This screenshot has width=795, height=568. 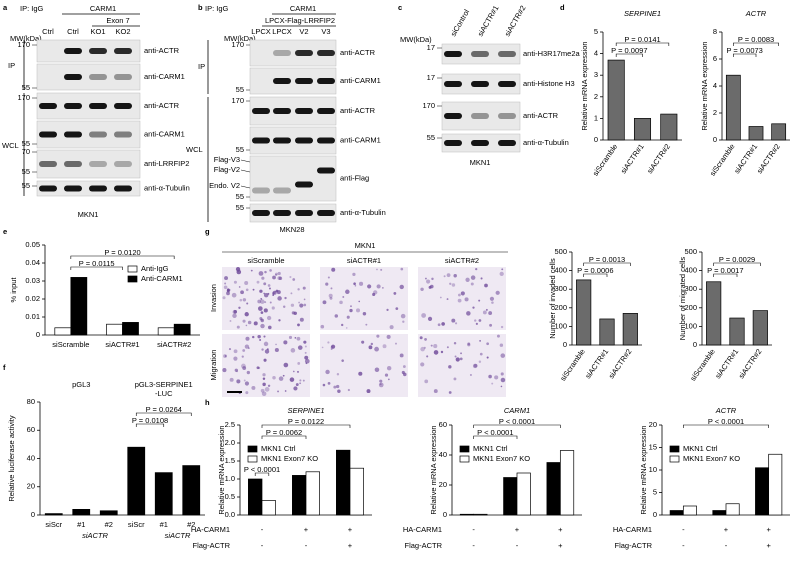 What do you see at coordinates (431, 47) in the screenshot?
I see `mw-label: 17` at bounding box center [431, 47].